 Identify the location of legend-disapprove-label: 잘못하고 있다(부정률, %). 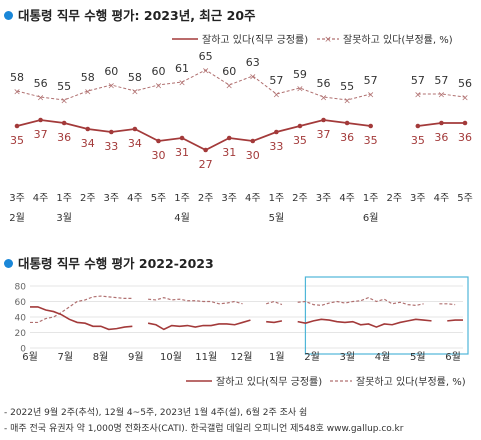
(398, 39).